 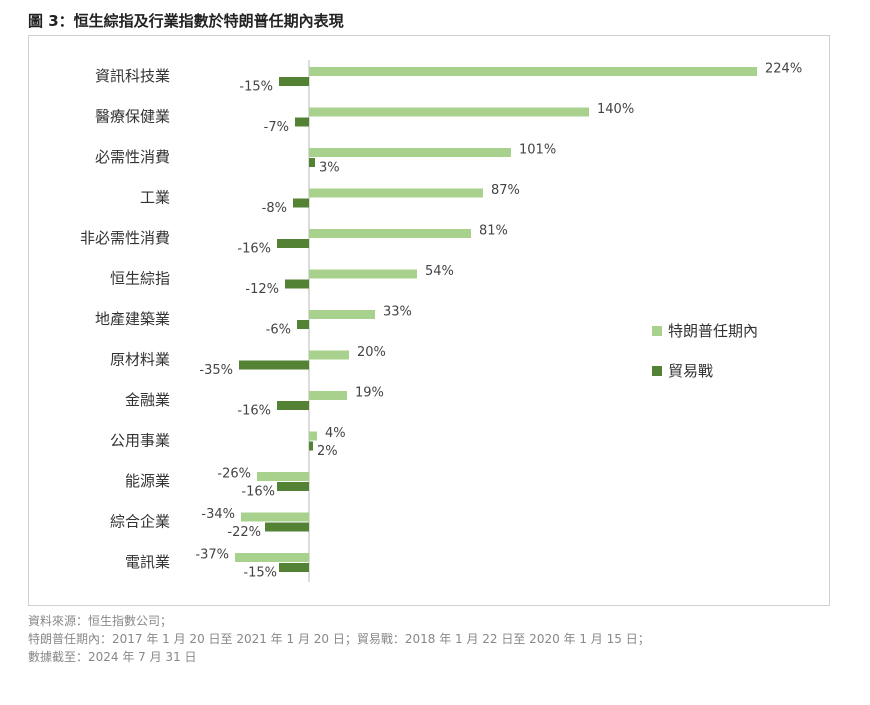 What do you see at coordinates (397, 312) in the screenshot?
I see `data-label: 33%` at bounding box center [397, 312].